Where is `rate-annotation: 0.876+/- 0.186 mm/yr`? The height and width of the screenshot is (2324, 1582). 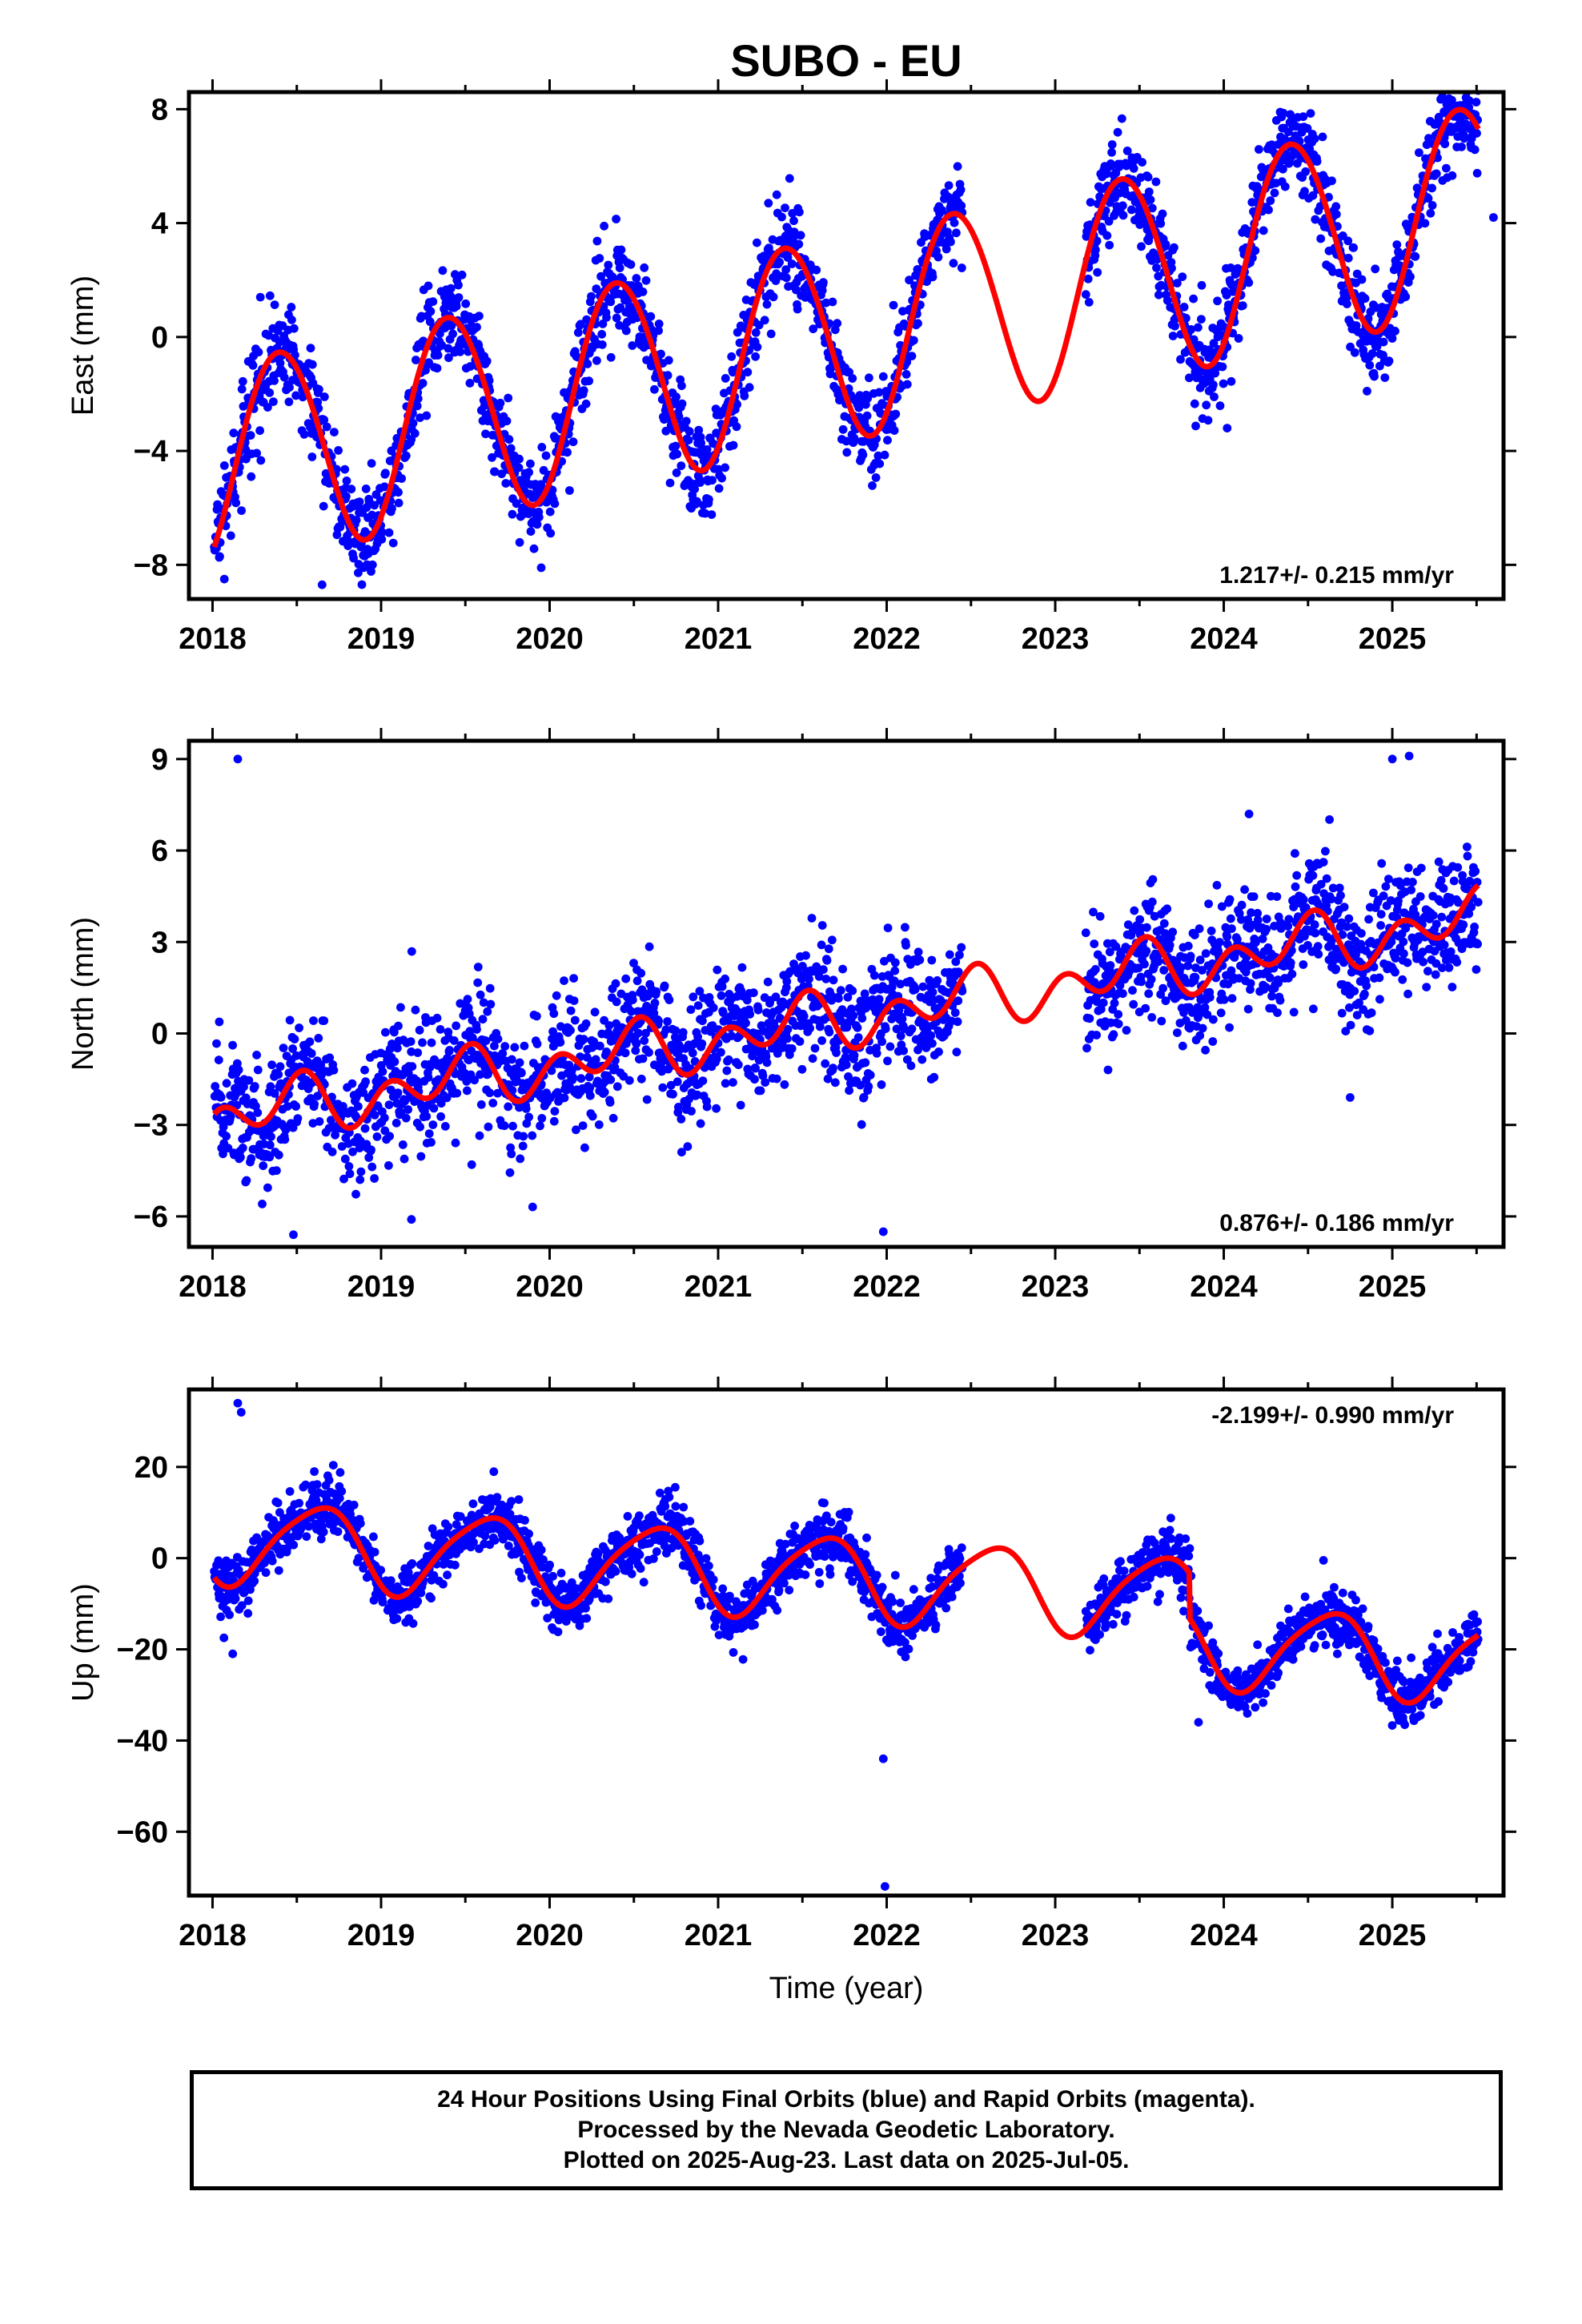 rate-annotation: 0.876+/- 0.186 mm/yr is located at coordinates (1336, 1223).